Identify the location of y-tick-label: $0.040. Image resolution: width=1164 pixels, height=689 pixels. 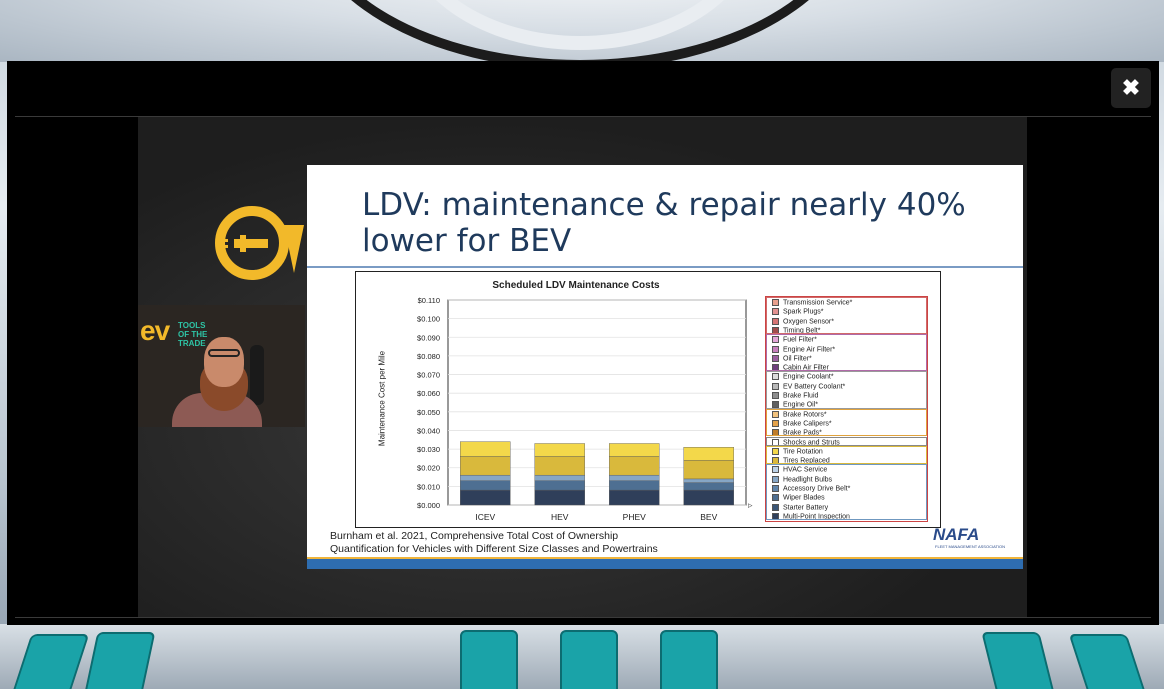
(428, 430).